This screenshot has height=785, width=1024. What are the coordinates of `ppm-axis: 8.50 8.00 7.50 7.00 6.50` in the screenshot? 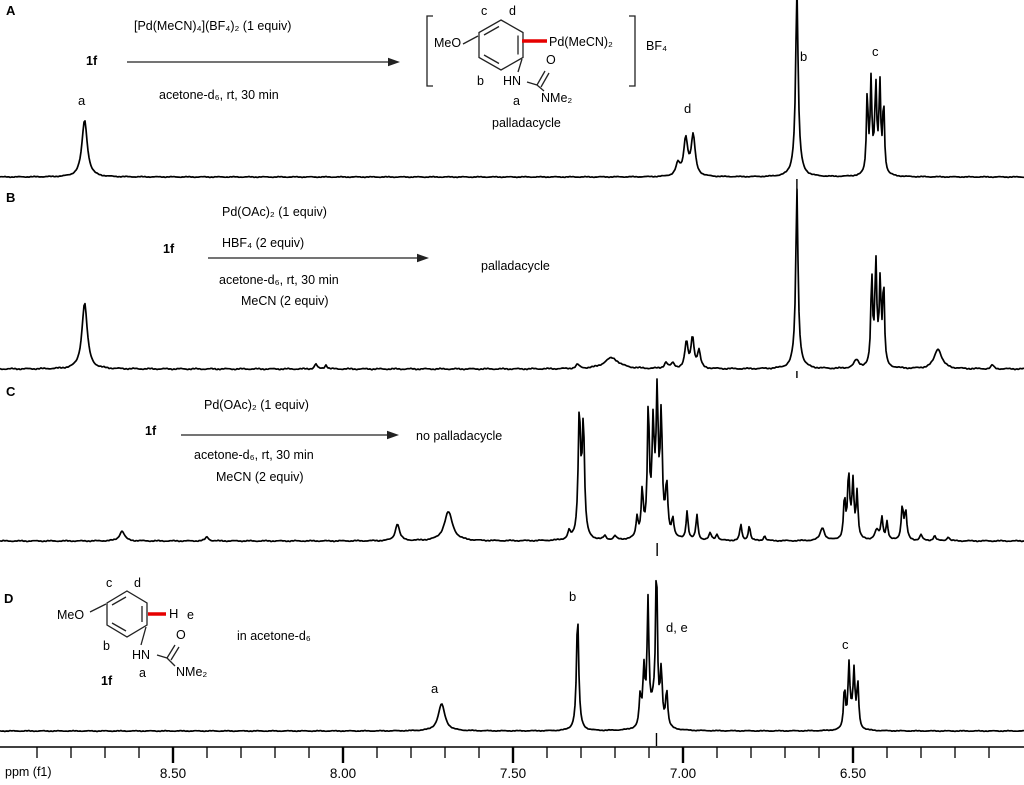 It's located at (512, 763).